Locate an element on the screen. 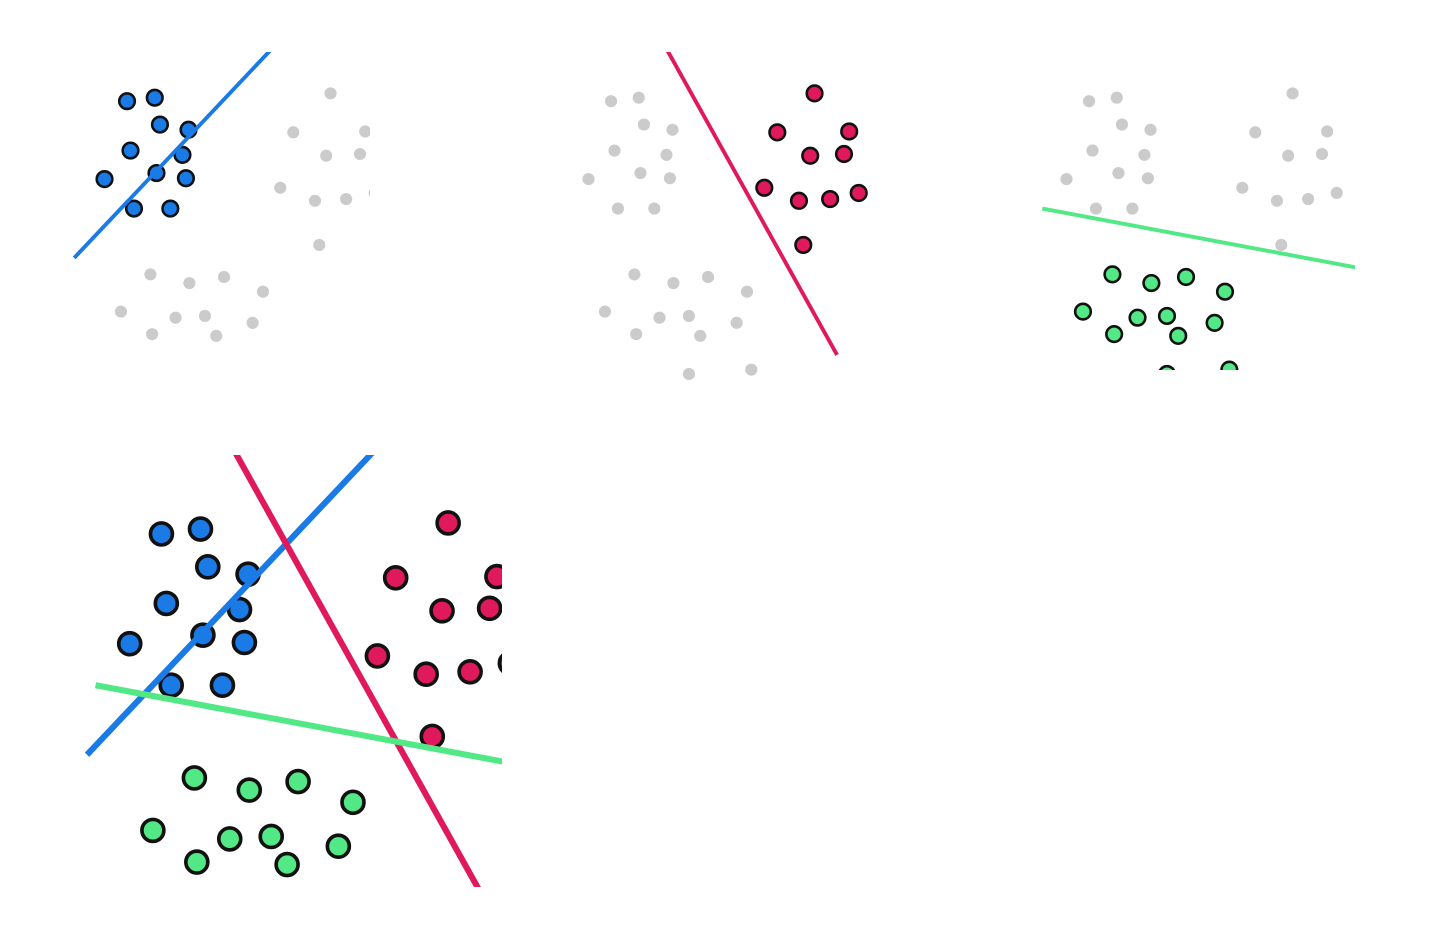 This screenshot has width=1432, height=940. panel-blue-vs-rest is located at coordinates (221, 214).